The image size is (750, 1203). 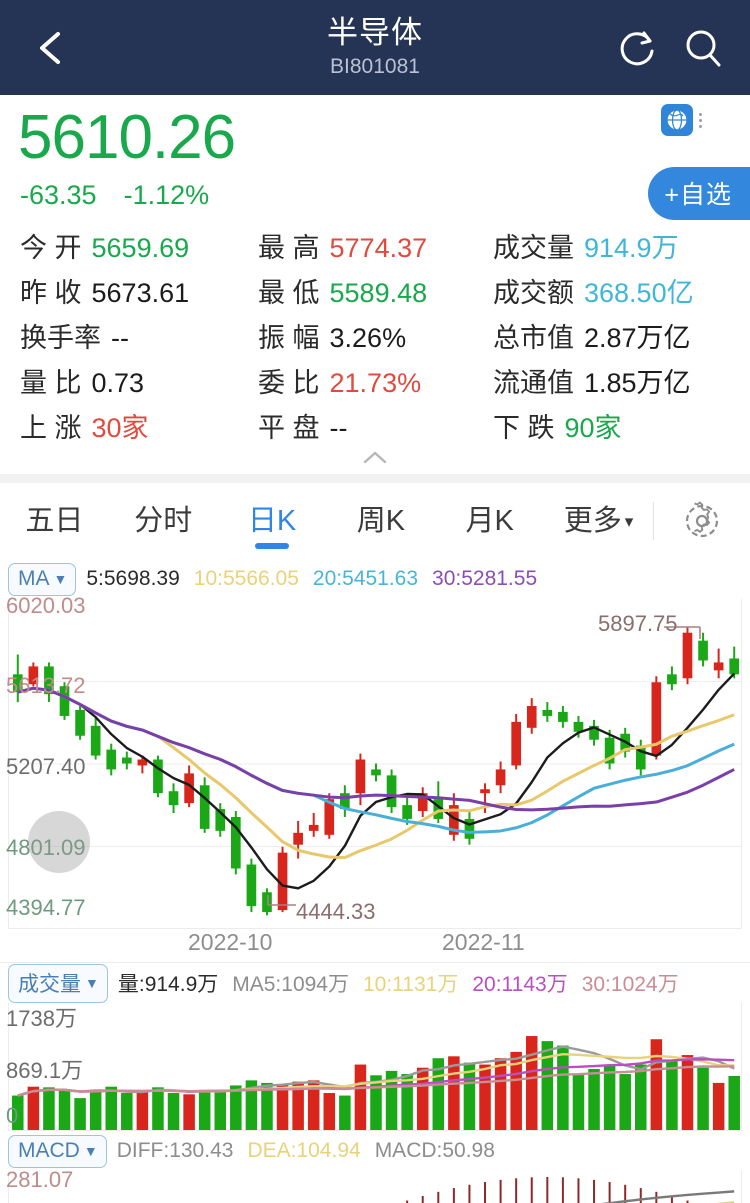 What do you see at coordinates (42, 579) in the screenshot?
I see `ma-indicator-selector: MA ▼` at bounding box center [42, 579].